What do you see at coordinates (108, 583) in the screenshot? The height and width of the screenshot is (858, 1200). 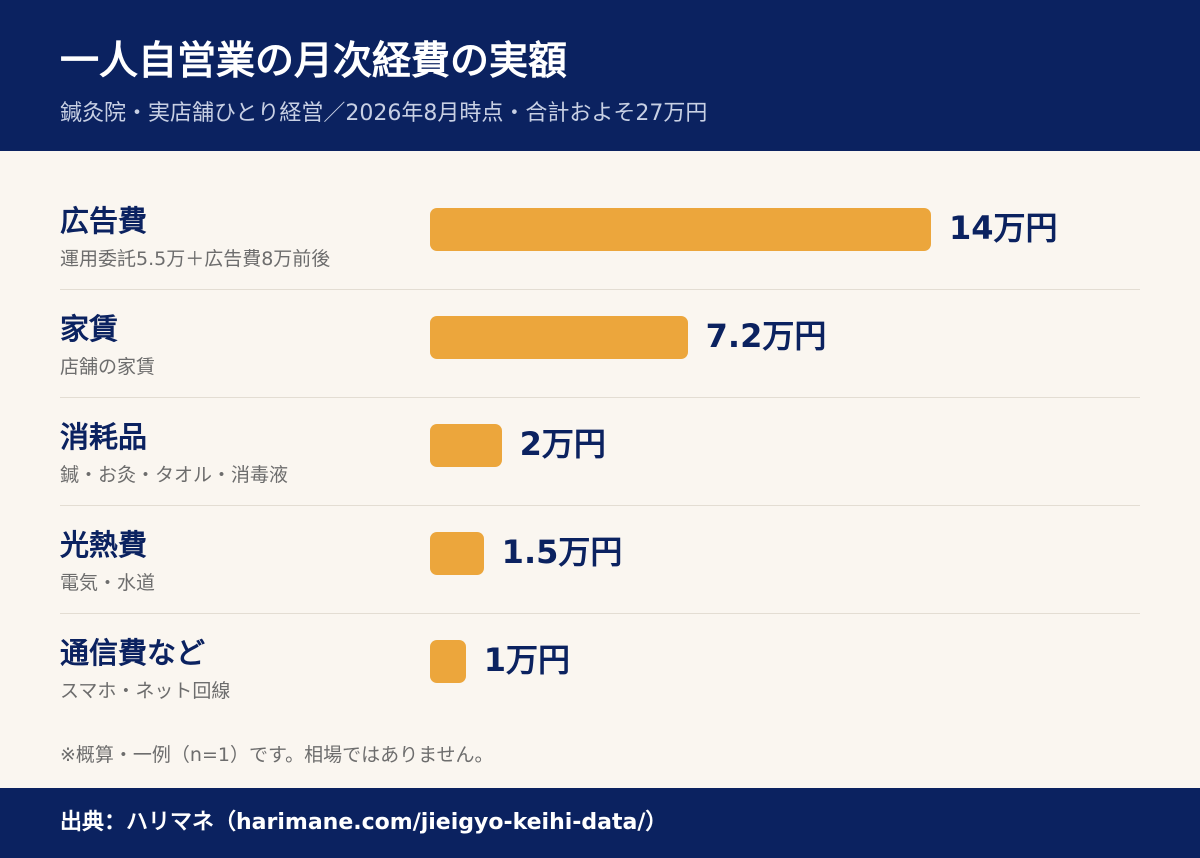 I see `category-note: 電気・水道` at bounding box center [108, 583].